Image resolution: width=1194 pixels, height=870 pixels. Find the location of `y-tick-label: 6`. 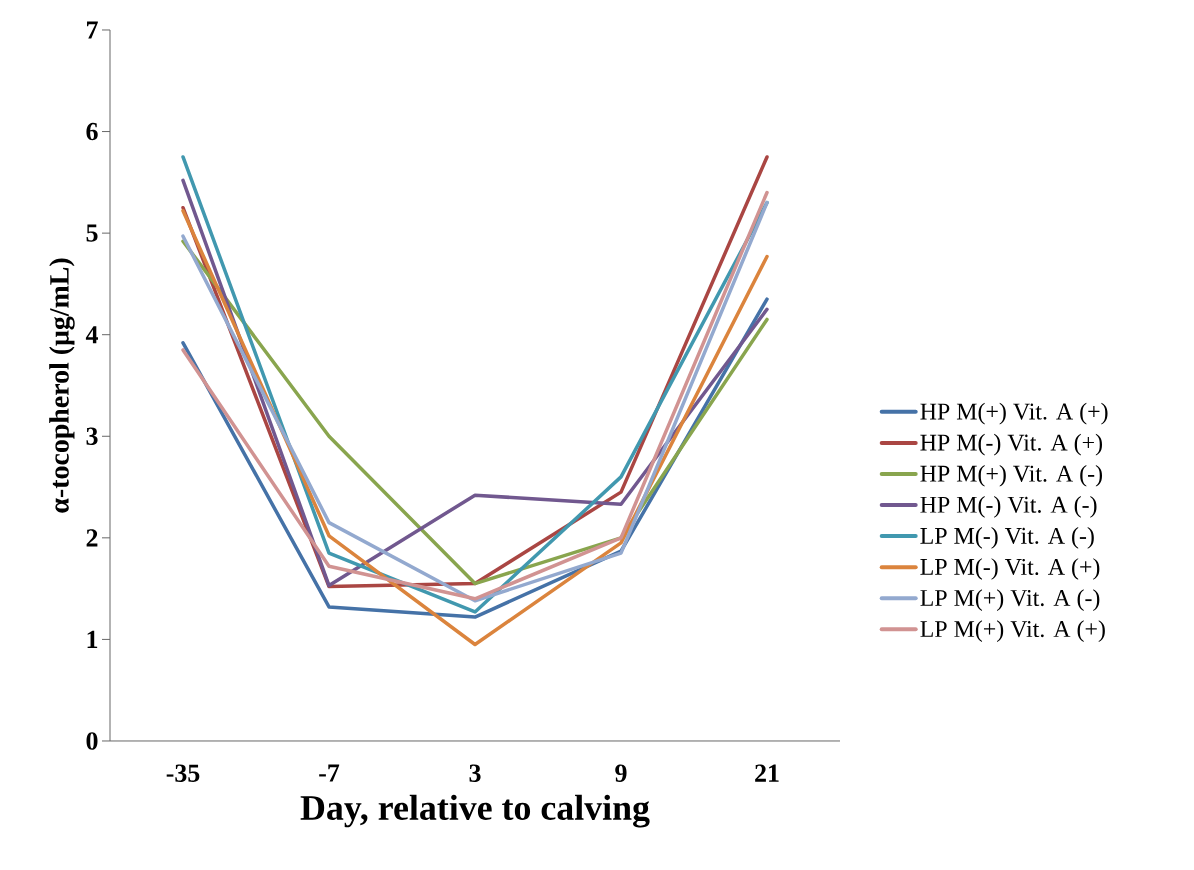

y-tick-label: 6 is located at coordinates (92, 131).